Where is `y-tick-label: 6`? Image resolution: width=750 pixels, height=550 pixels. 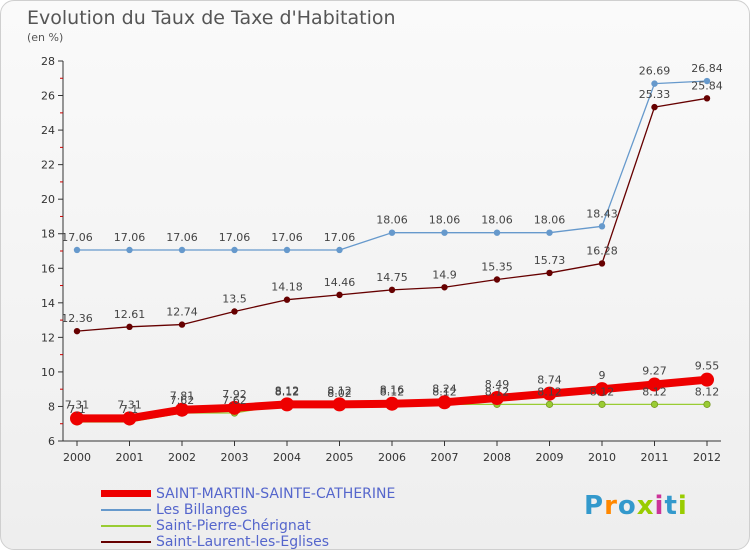 y-tick-label: 6 is located at coordinates (51, 441).